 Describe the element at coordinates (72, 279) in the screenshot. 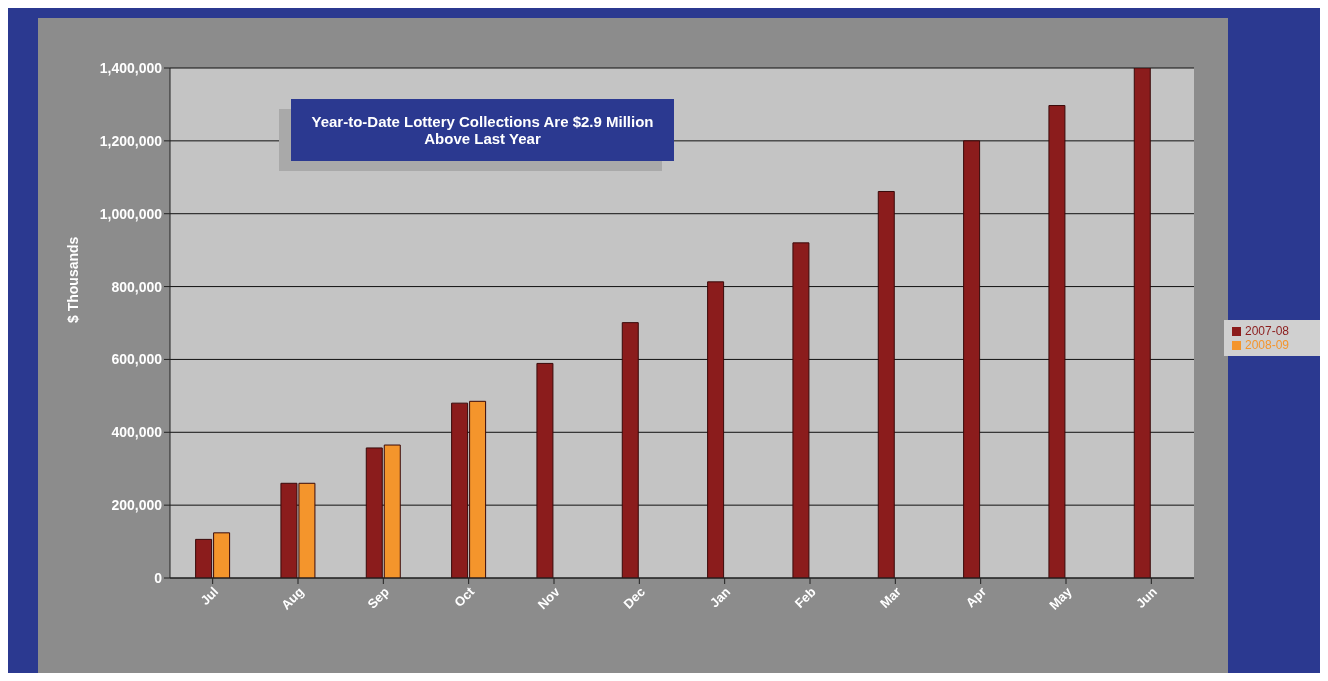

I see `y-axis-title: $ Thousands` at that location.